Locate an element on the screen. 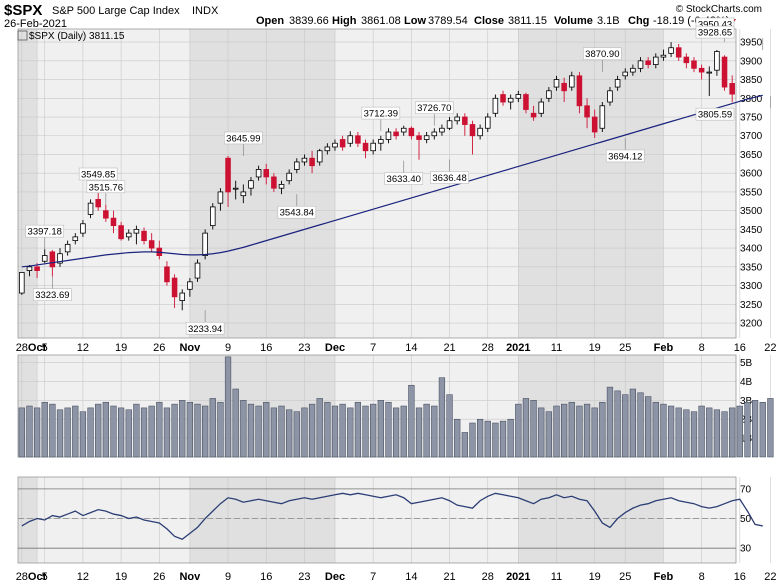  date-tick-label: Nov is located at coordinates (190, 577).